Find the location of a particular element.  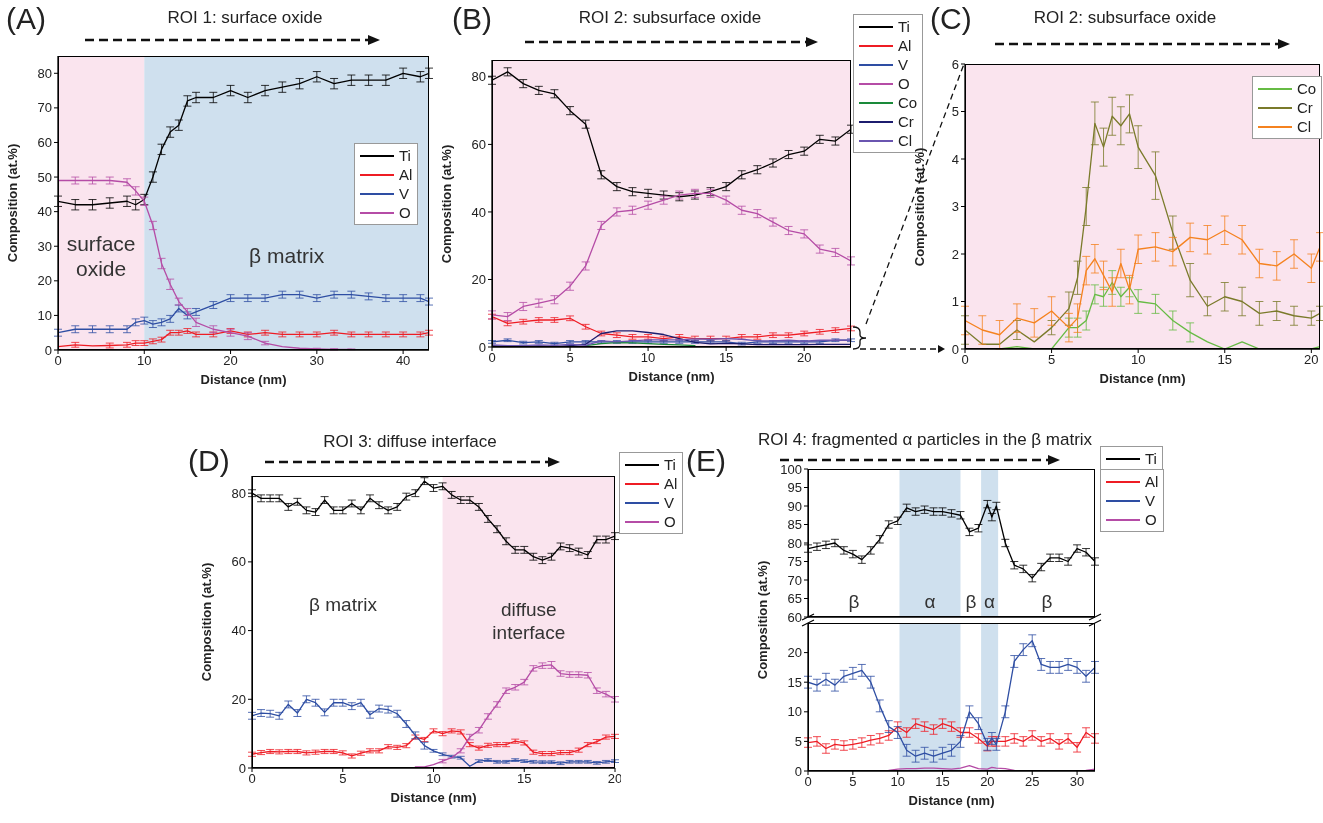

band-label: diffuse interface is located at coordinates (529, 622).